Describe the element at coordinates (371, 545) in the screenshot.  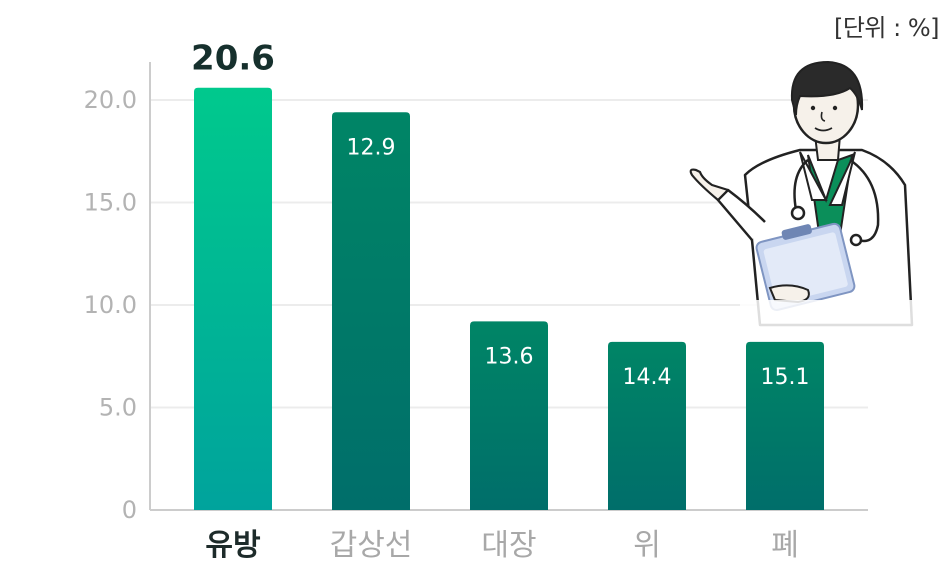
I see `x-category-label: 갑상선` at that location.